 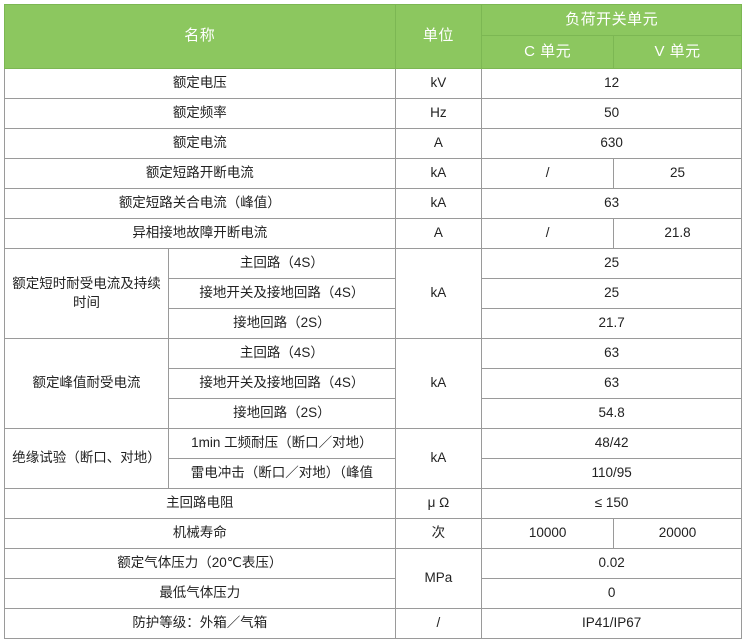 What do you see at coordinates (373, 52) in the screenshot?
I see `header-row-2: C 单元 V 单元` at bounding box center [373, 52].